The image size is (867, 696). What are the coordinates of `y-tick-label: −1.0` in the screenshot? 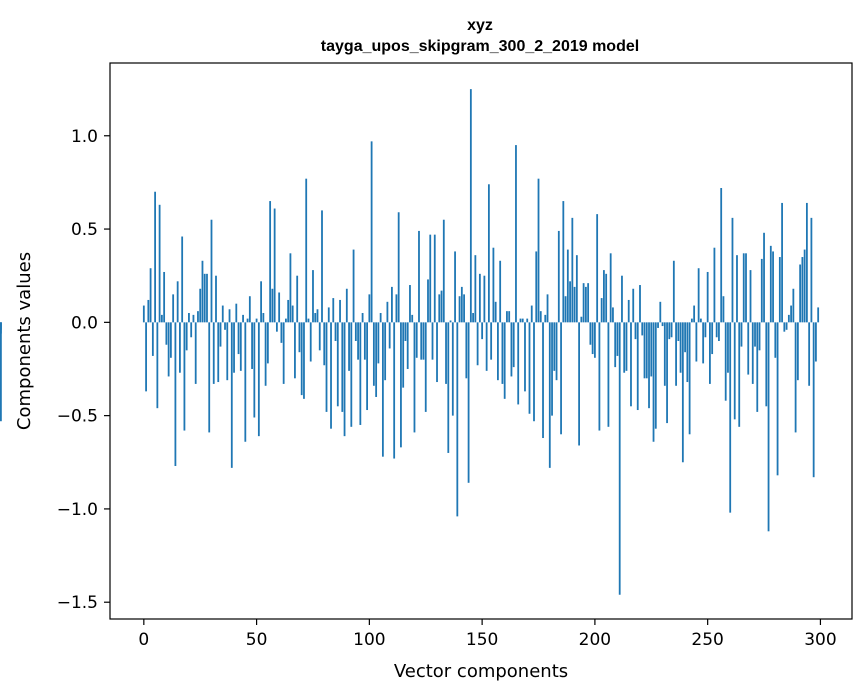 It's located at (77, 510).